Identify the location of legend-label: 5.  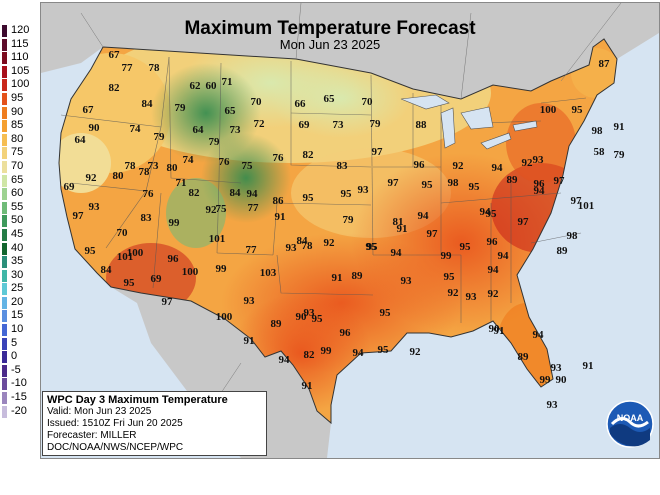
(14, 342).